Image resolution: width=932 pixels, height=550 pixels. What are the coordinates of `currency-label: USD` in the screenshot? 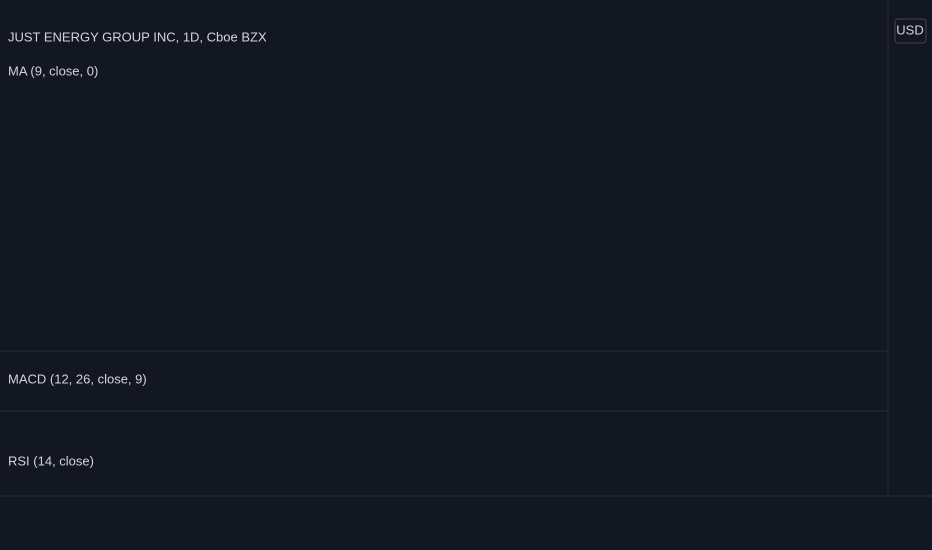 It's located at (909, 29).